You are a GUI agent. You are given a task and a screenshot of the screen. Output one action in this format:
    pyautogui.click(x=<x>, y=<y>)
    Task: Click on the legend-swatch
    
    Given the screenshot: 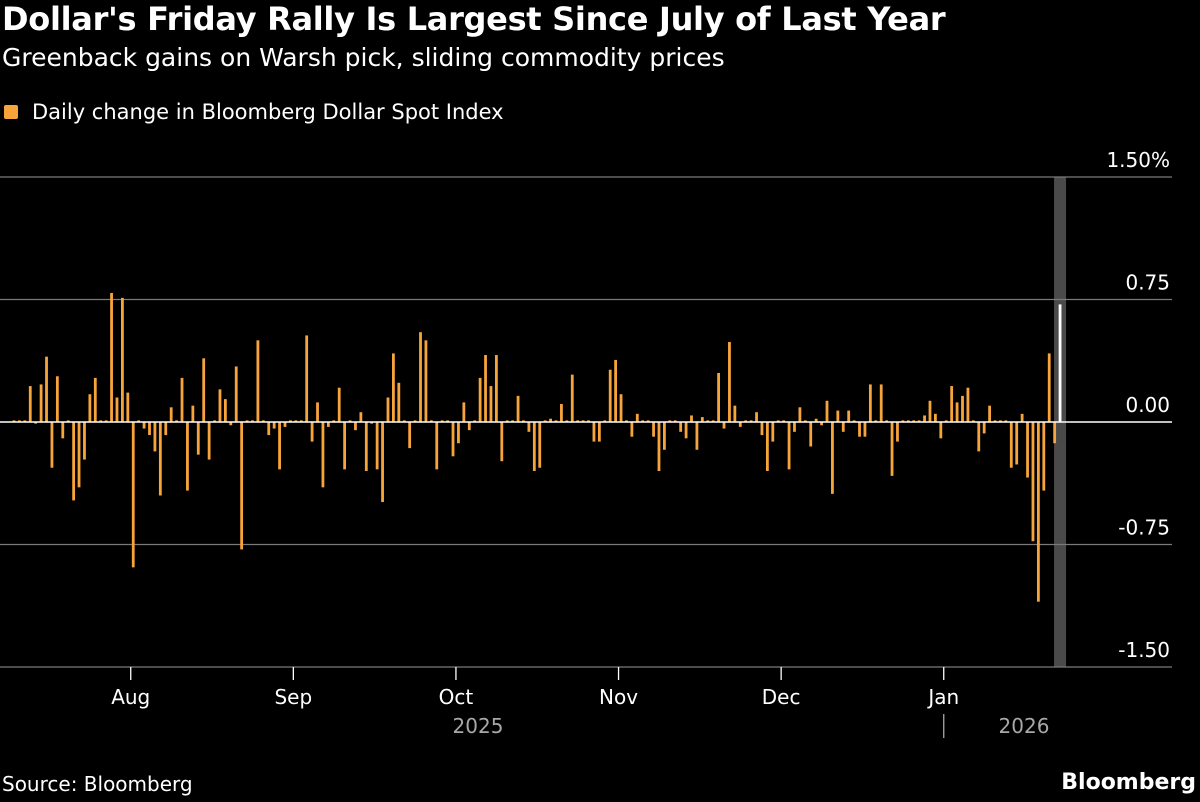 What is the action you would take?
    pyautogui.click(x=11, y=112)
    